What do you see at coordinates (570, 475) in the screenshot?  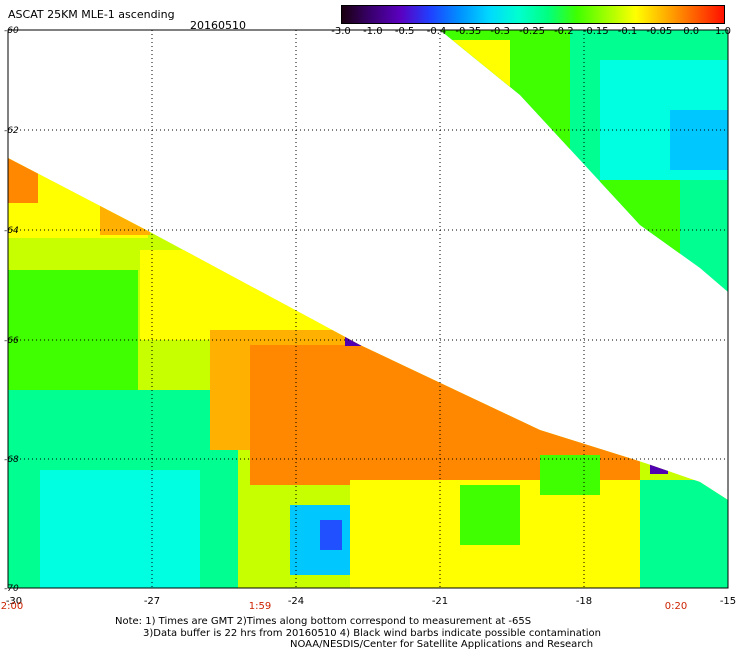 I see `swath-region-green-right` at bounding box center [570, 475].